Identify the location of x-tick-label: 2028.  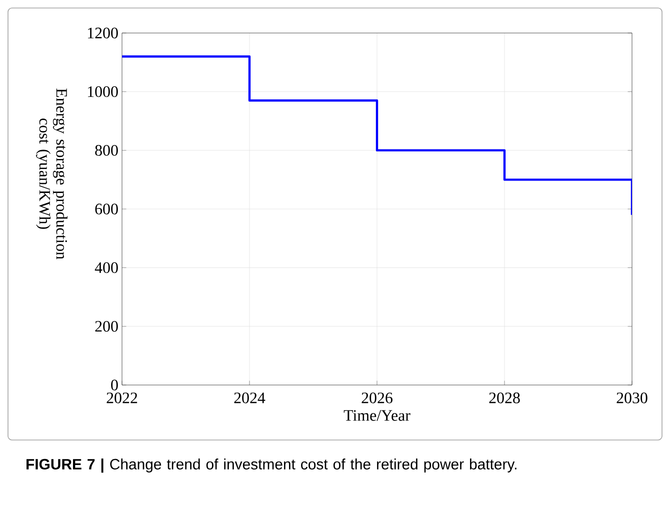
(504, 398).